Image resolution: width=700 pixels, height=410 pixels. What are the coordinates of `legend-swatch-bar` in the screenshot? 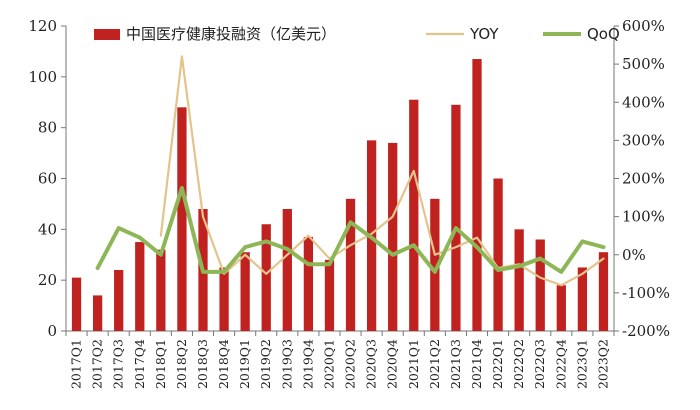 It's located at (107, 34).